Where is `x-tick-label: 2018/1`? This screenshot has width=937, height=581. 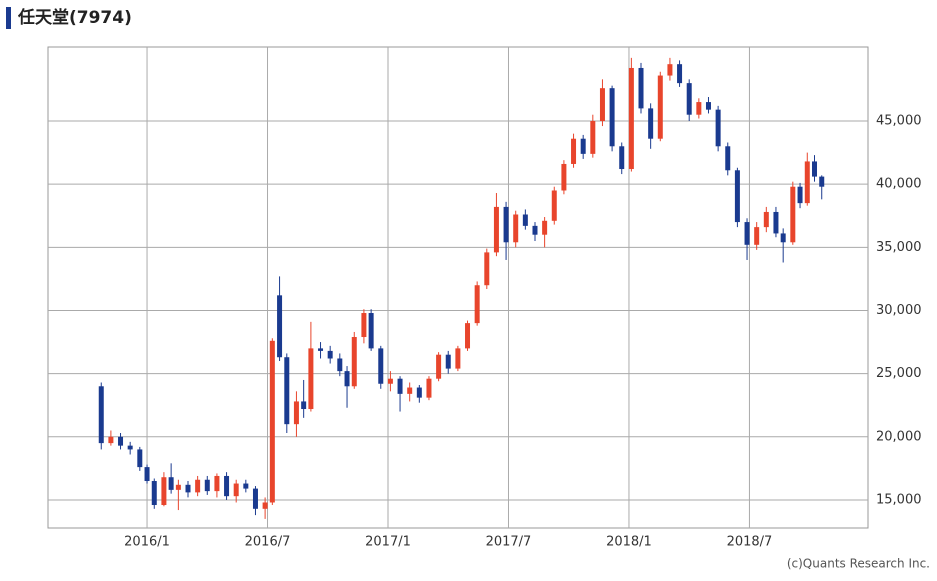
x-tick-label: 2018/1 is located at coordinates (629, 542).